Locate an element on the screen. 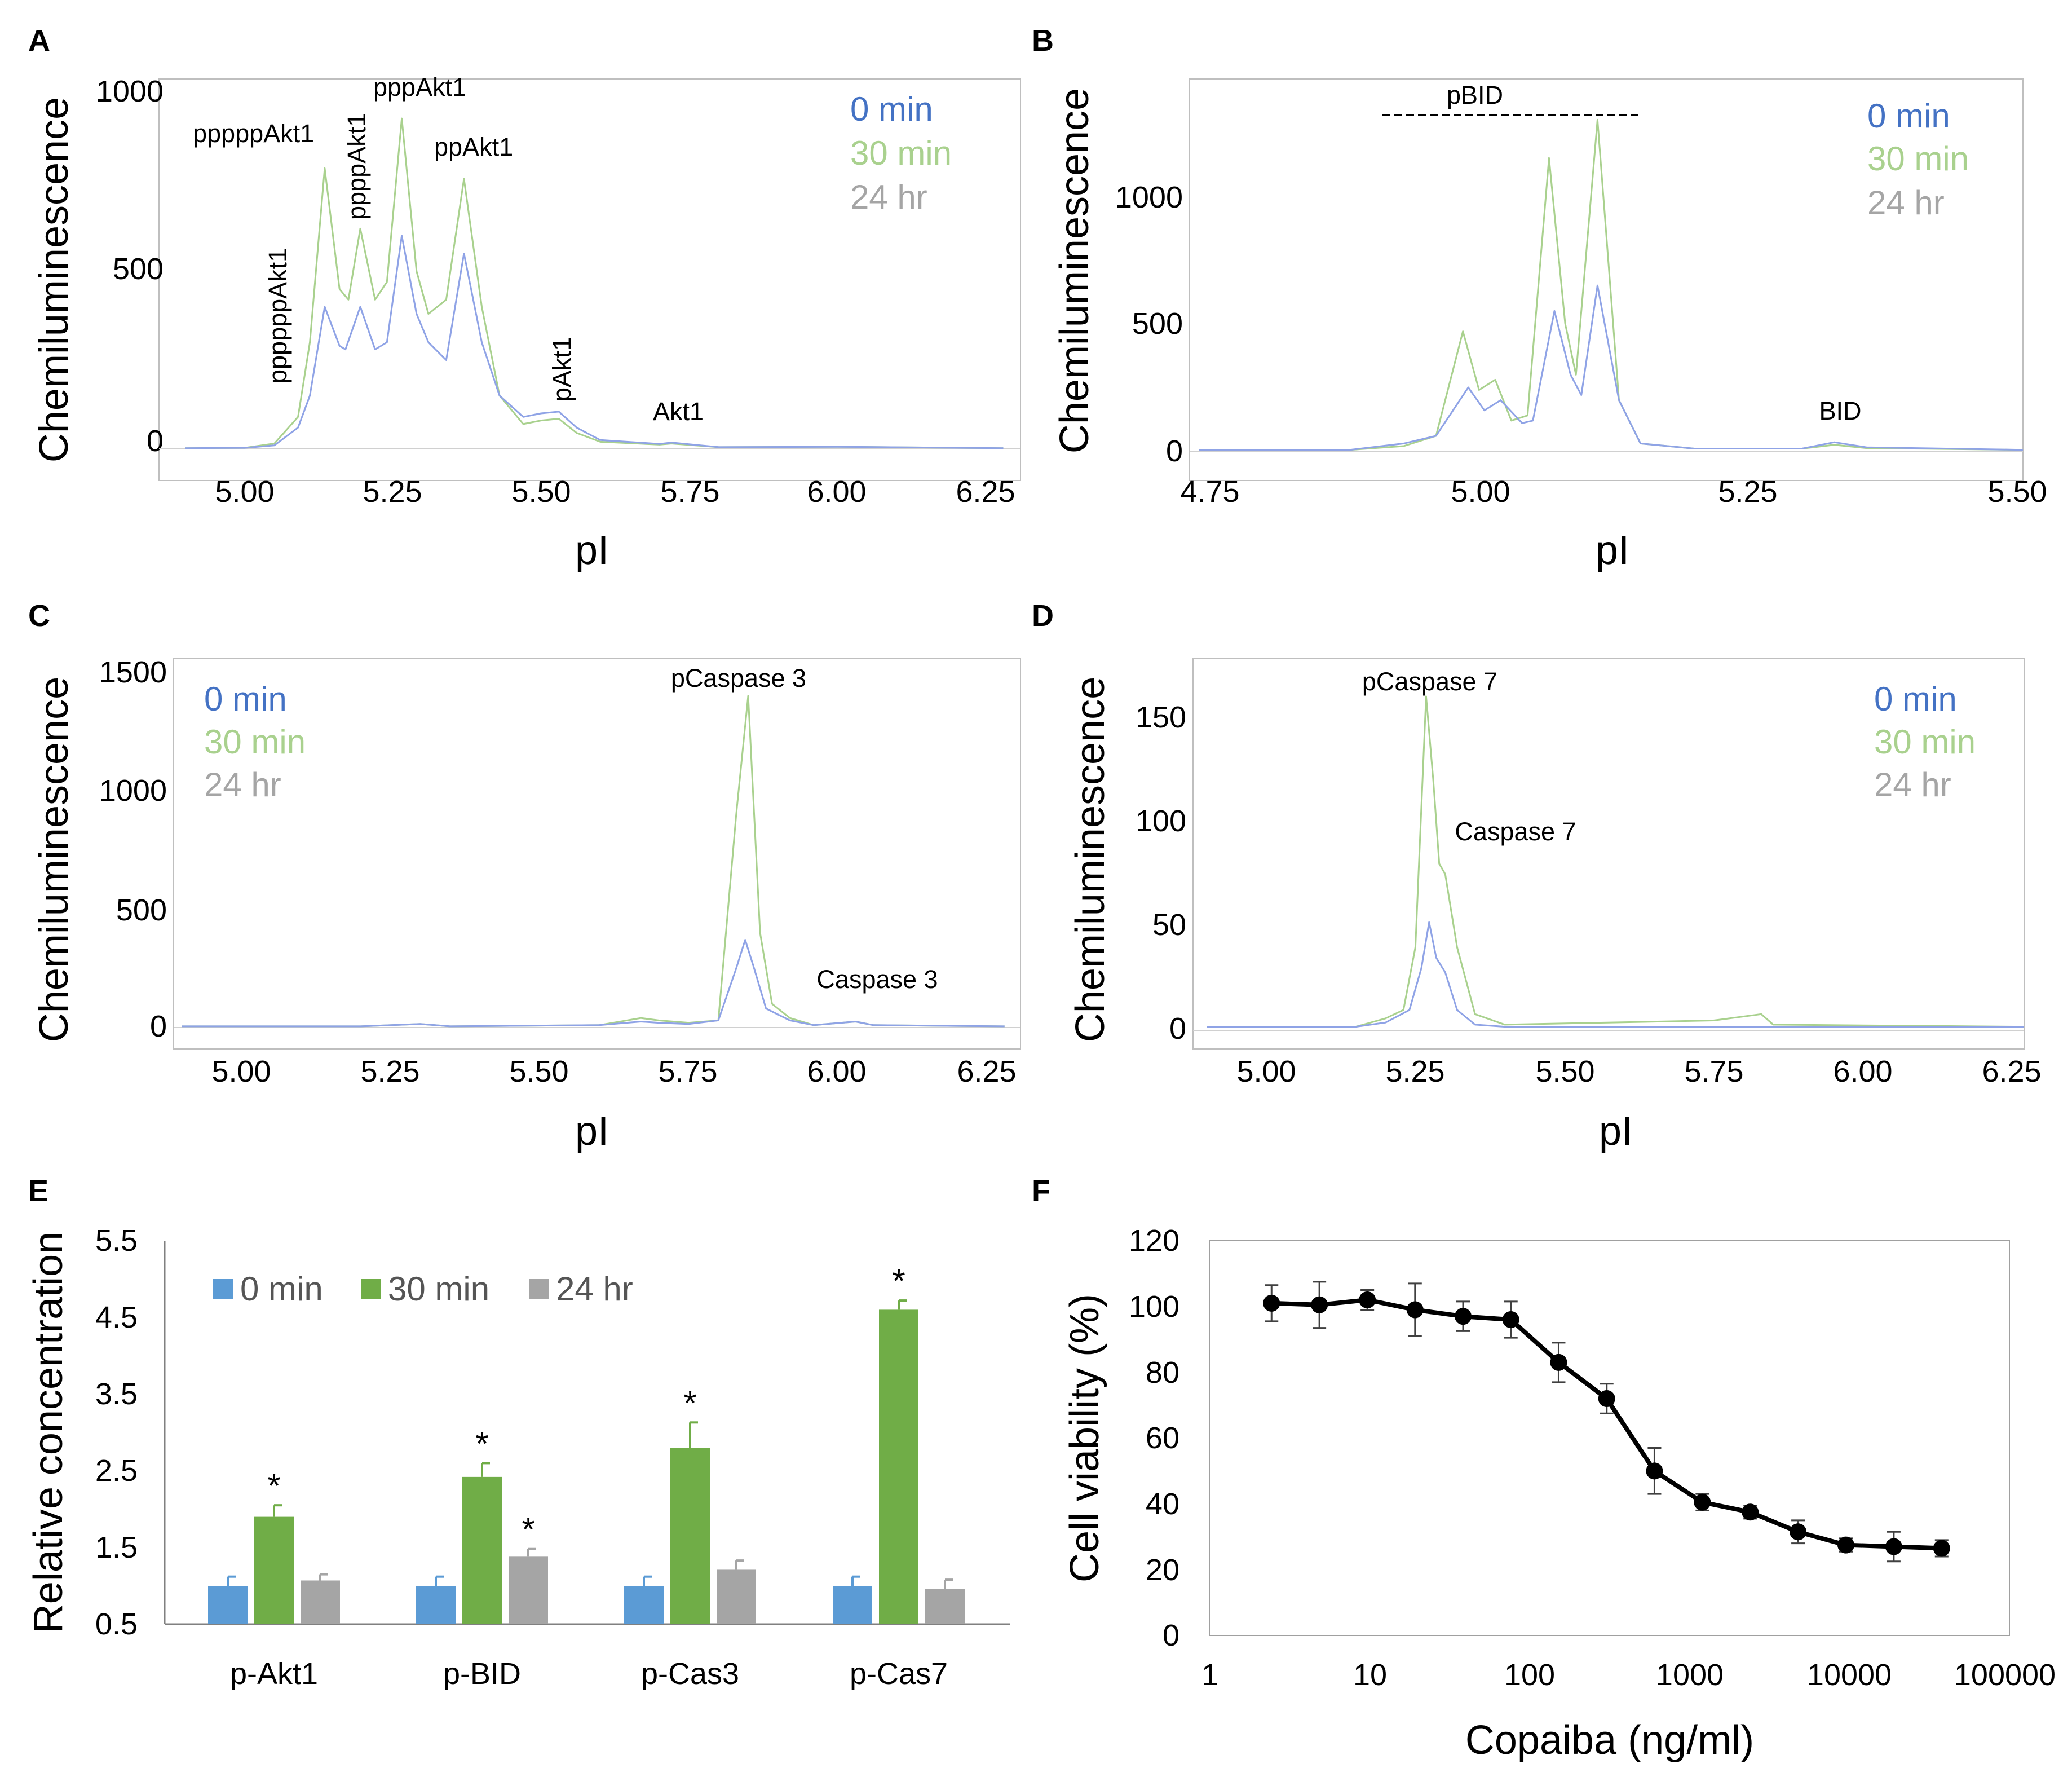  x-tick-labels-d: 5.00 5.25 5.50 5.75 6.00 6.25 is located at coordinates (1638, 1071).